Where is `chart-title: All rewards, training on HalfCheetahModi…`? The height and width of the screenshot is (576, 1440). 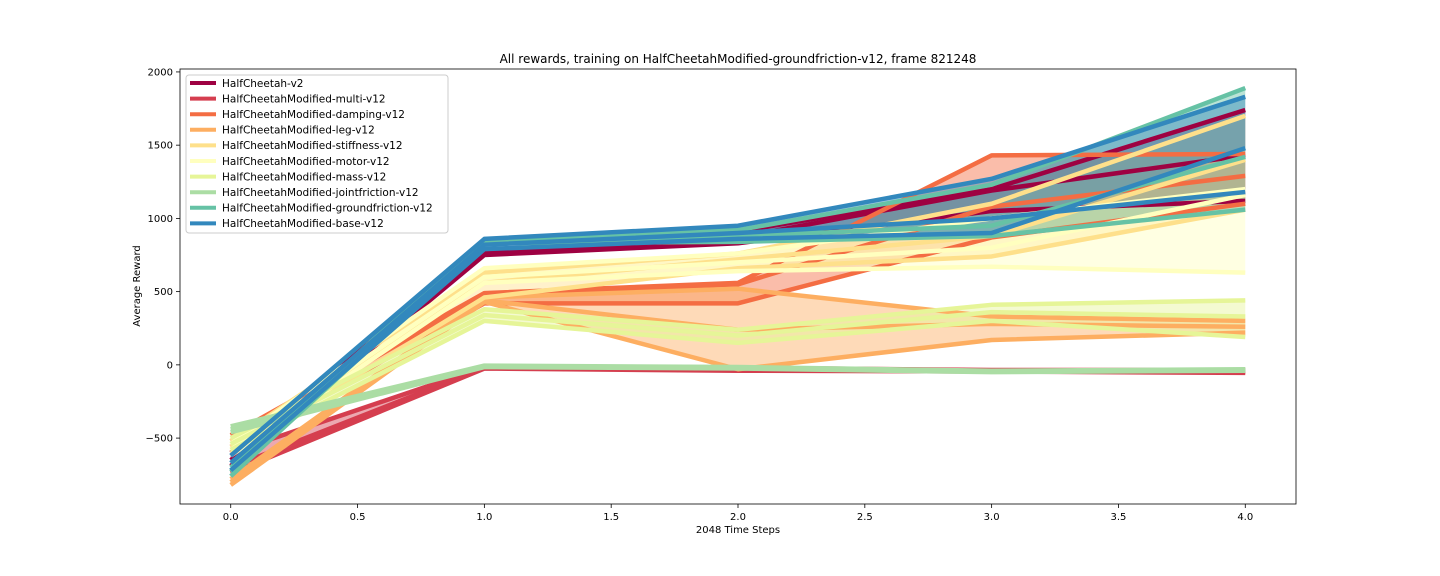
chart-title: All rewards, training on HalfCheetahModi… is located at coordinates (738, 59).